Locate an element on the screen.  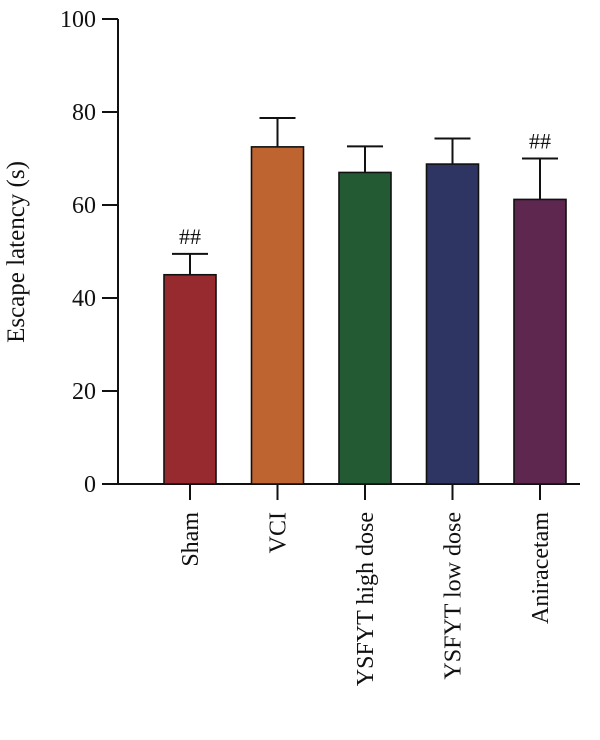
y-tick-label: 80 is located at coordinates (84, 113).